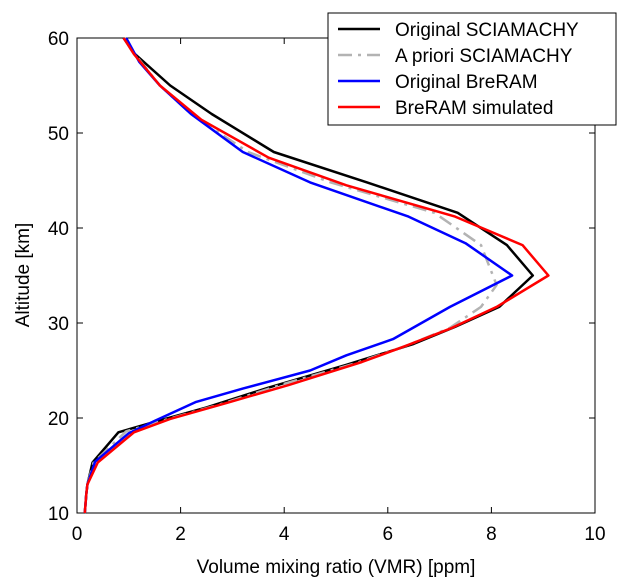  Describe the element at coordinates (58, 419) in the screenshot. I see `y-tick-label-1: 20` at that location.